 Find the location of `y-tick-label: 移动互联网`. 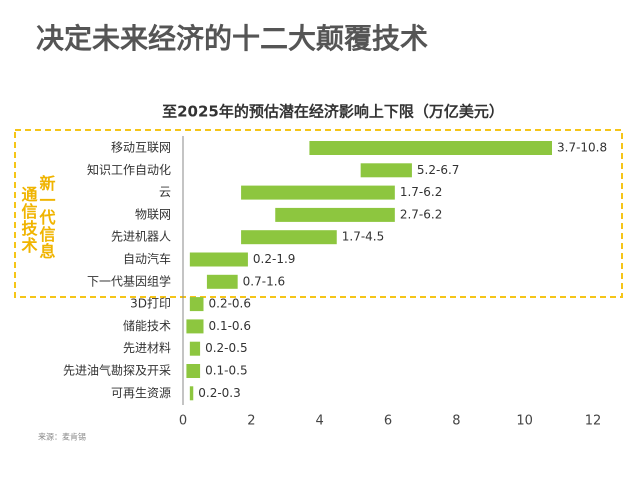

y-tick-label: 移动互联网 is located at coordinates (141, 148).